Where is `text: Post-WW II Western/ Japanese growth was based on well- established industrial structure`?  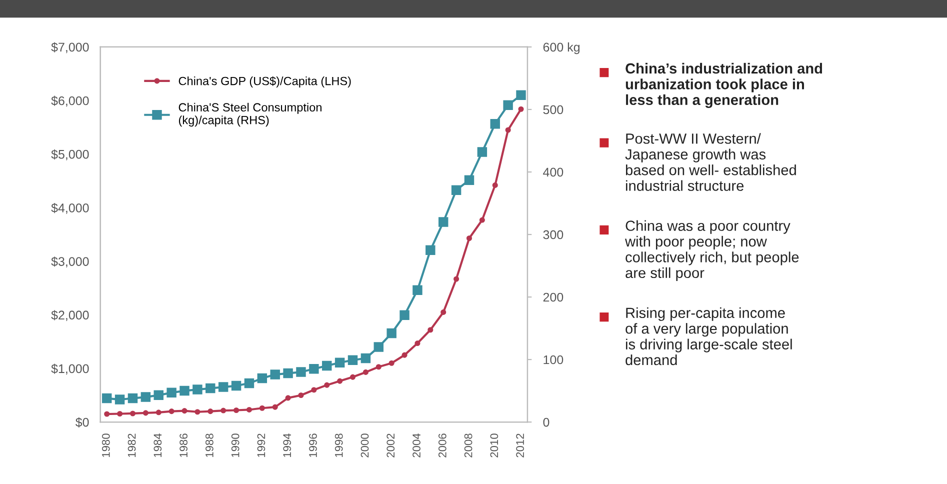
text: Post-WW II Western/ Japanese growth was based on well- established industrial structure is located at coordinates (710, 162).